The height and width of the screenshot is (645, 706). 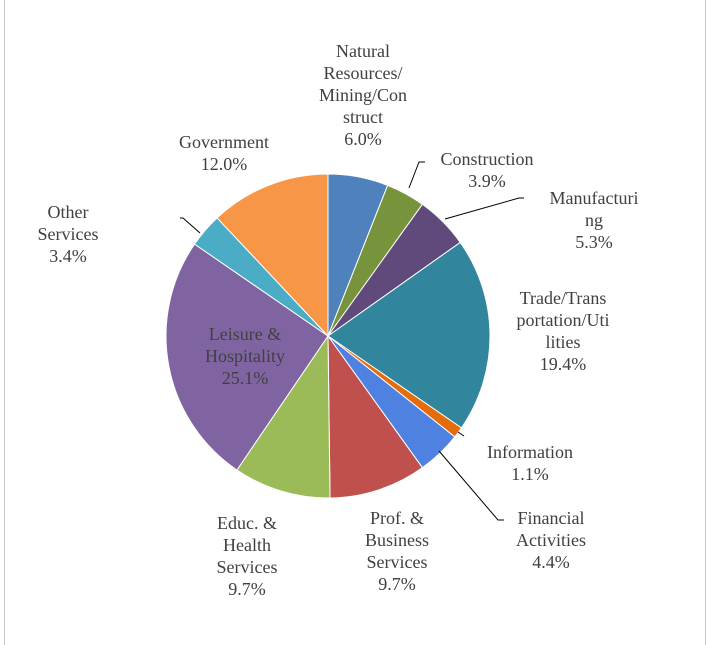 What do you see at coordinates (563, 364) in the screenshot?
I see `percent-label: 19.4%` at bounding box center [563, 364].